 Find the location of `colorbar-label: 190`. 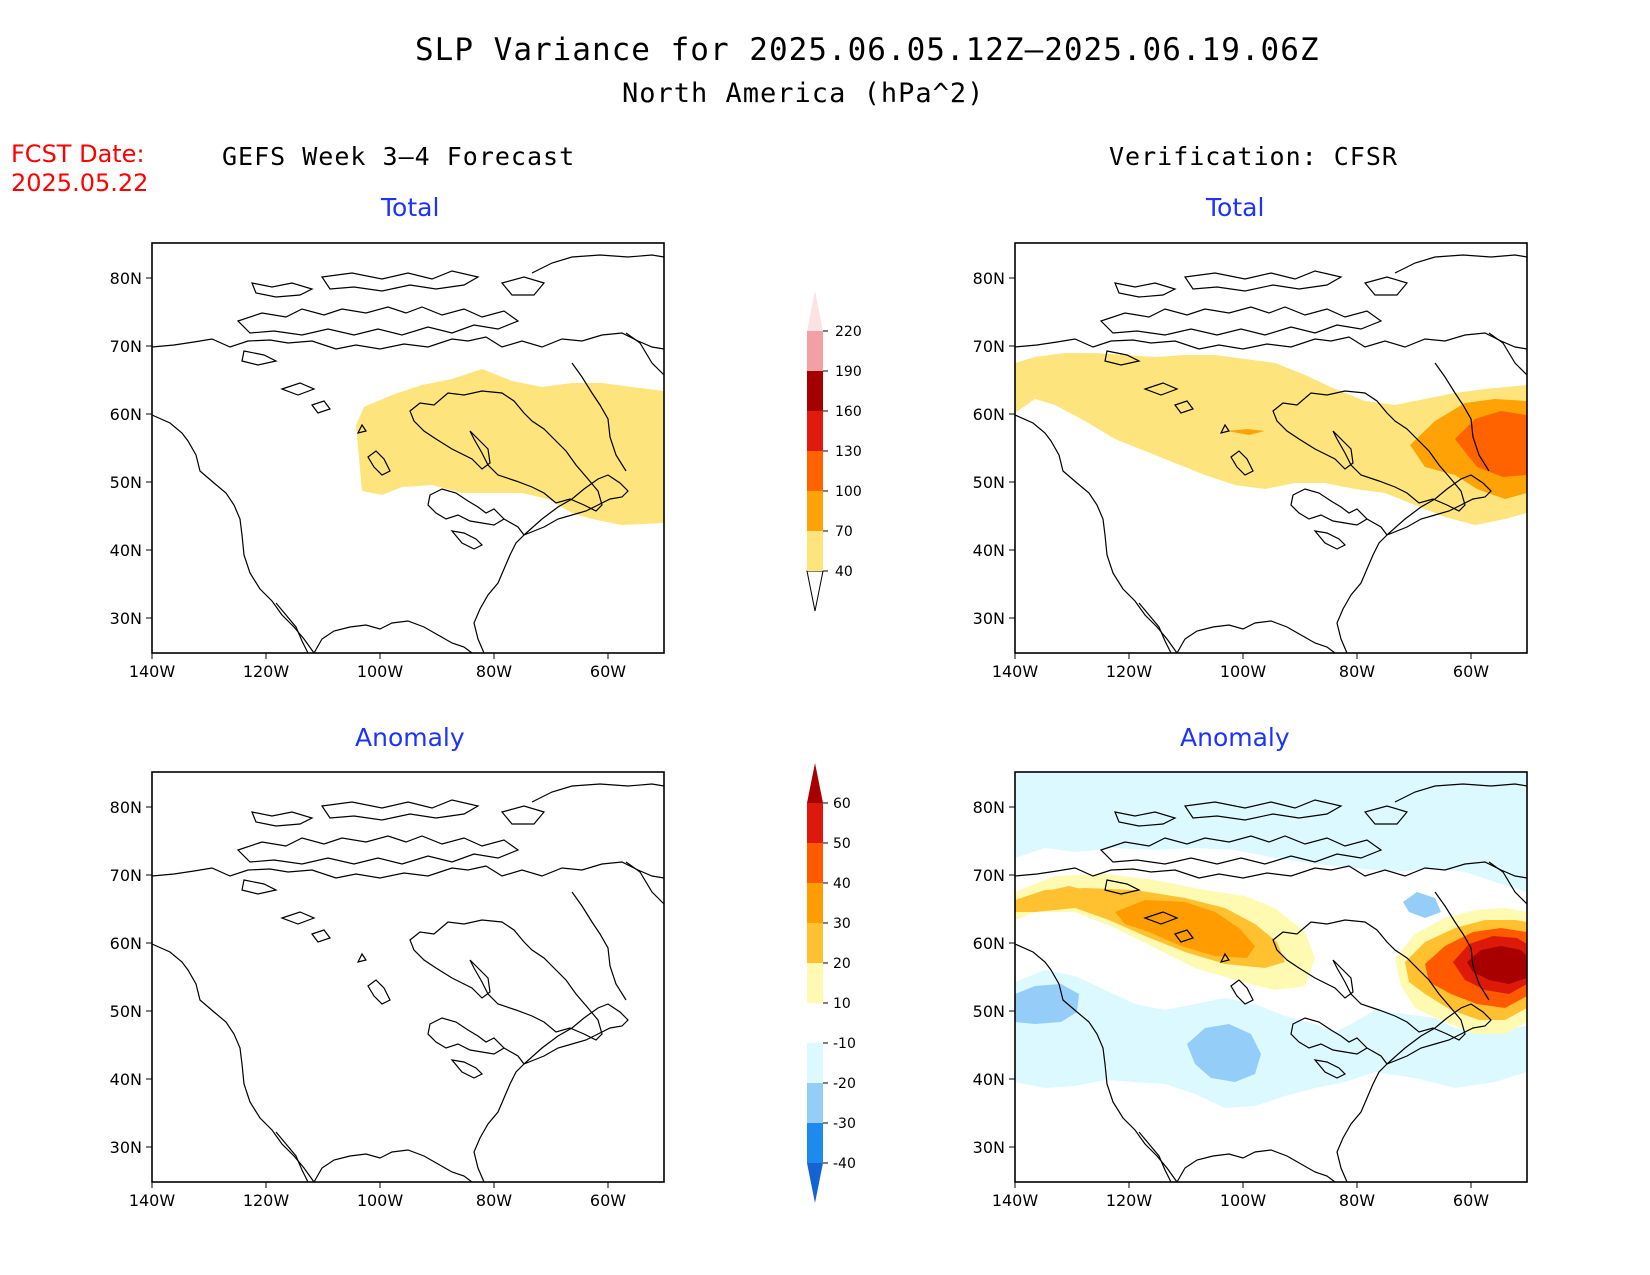

colorbar-label: 190 is located at coordinates (848, 372).